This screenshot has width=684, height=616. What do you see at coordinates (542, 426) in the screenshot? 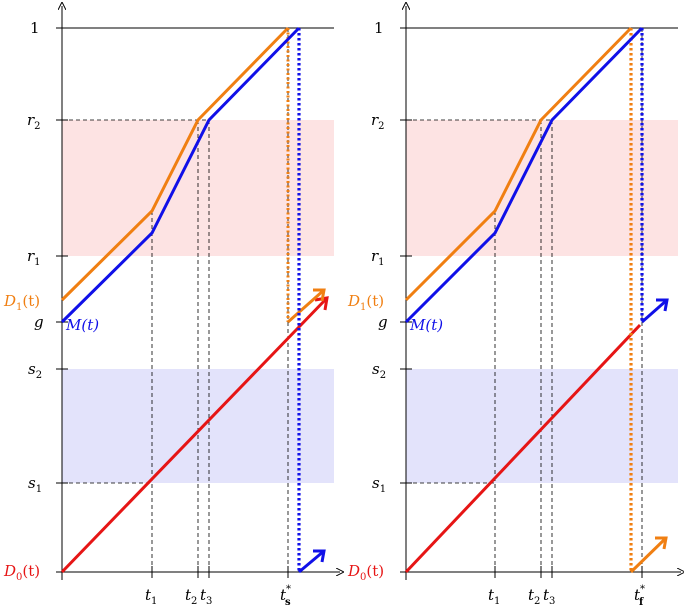
I see `s-band` at bounding box center [542, 426].